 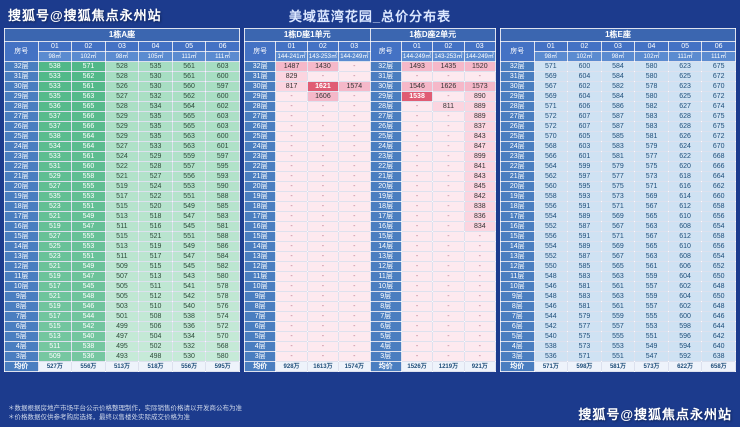 I want to click on price-cell: 594, so click(x=685, y=346).